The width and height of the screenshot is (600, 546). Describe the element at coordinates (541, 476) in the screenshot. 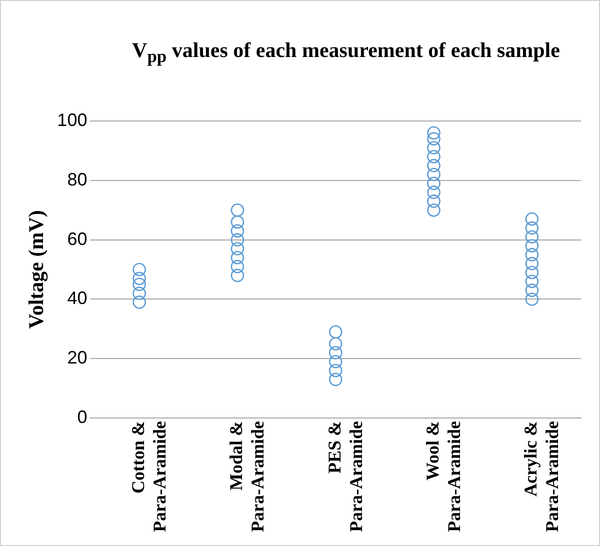

I see `x-tick-label: Acrylic & Para-Aramide` at that location.